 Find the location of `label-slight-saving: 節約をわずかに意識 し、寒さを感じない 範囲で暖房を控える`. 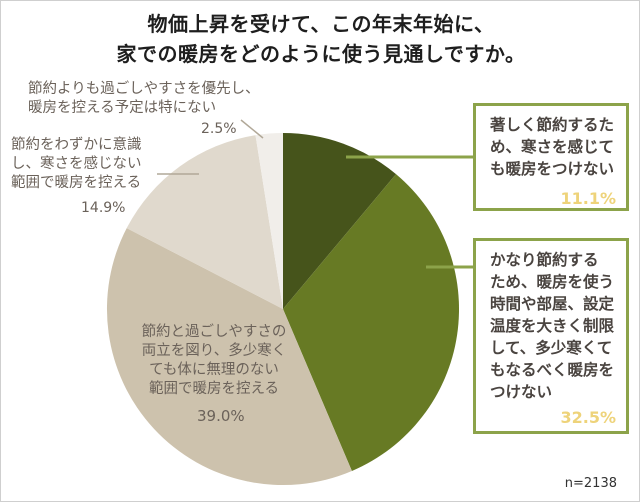

label-slight-saving: 節約をわずかに意識 し、寒さを感じない 範囲で暖房を控える is located at coordinates (76, 164).